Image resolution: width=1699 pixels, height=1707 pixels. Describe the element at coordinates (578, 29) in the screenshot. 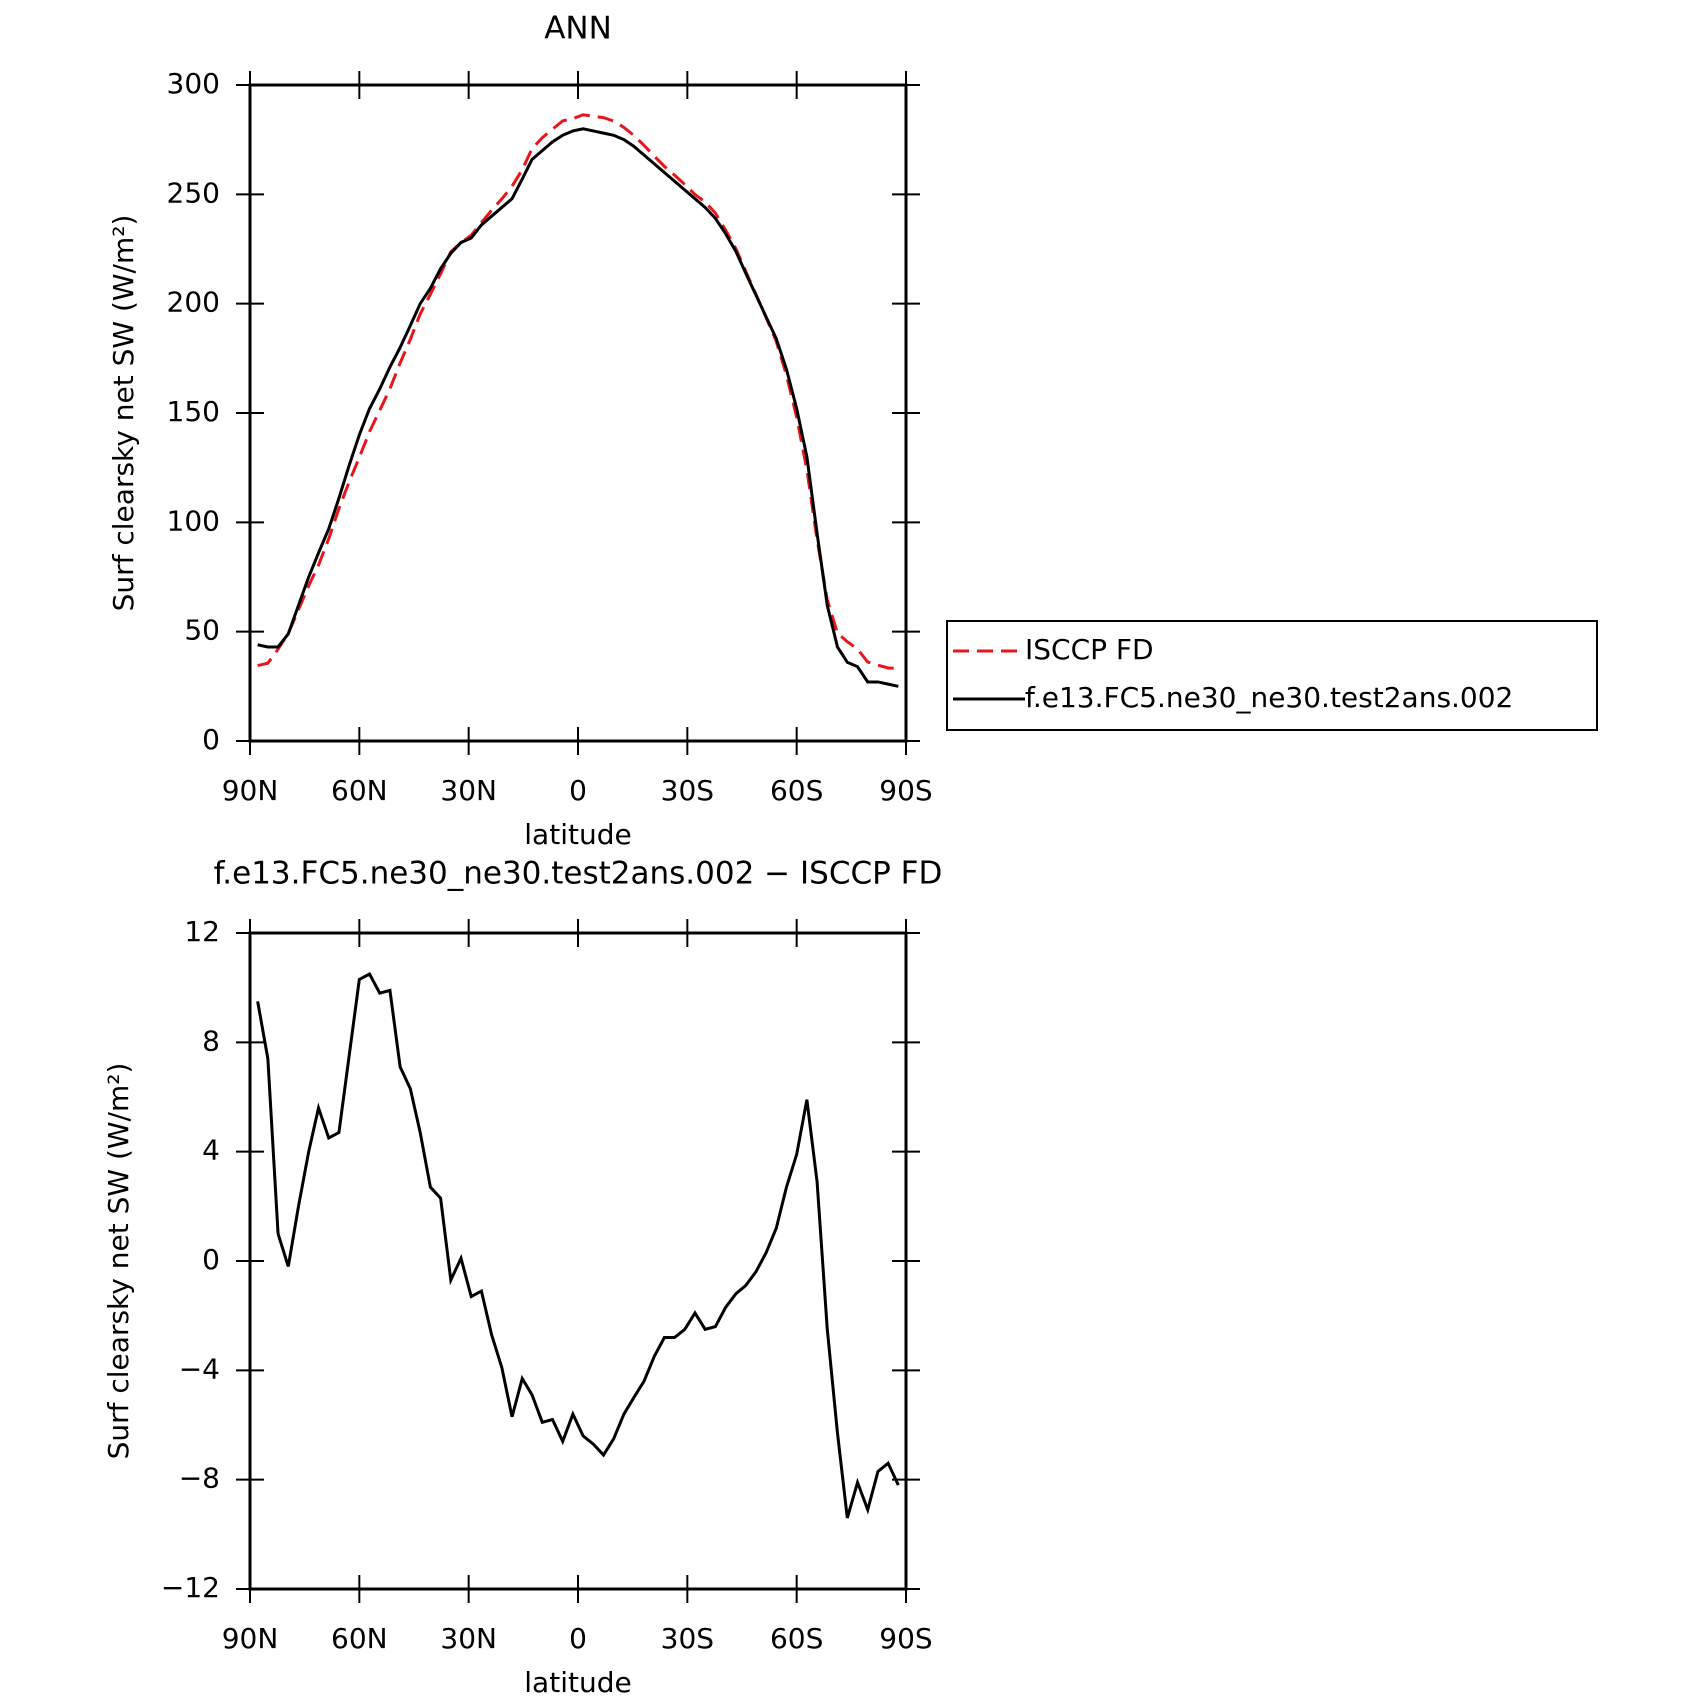

I see `chart-title: ANN` at that location.